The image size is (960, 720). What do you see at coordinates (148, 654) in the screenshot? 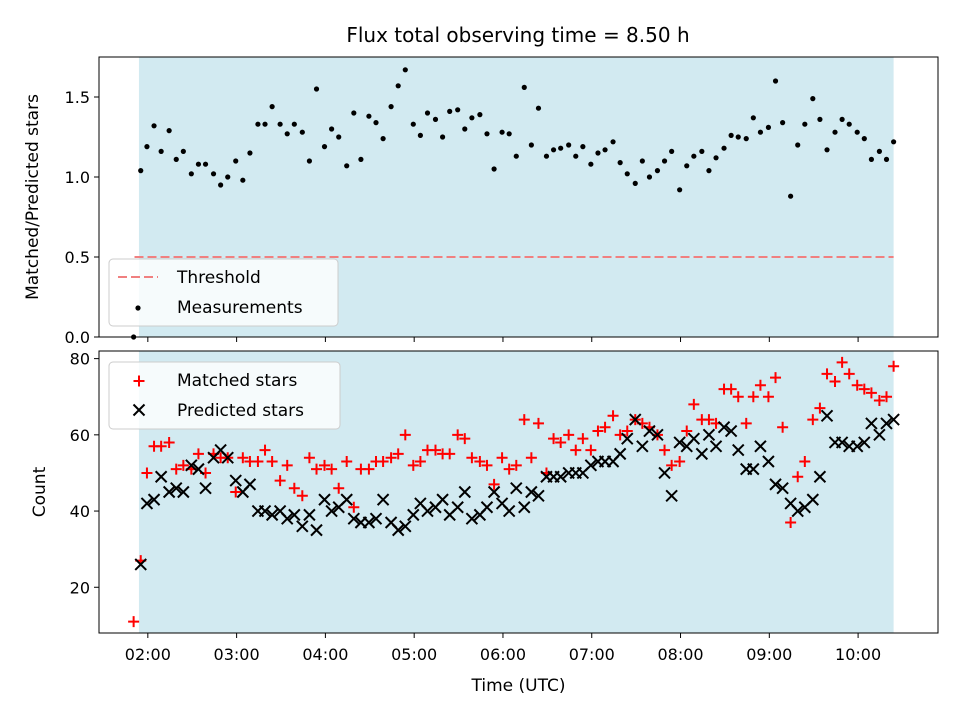
I see `x-tick-label: 02:00` at bounding box center [148, 654].